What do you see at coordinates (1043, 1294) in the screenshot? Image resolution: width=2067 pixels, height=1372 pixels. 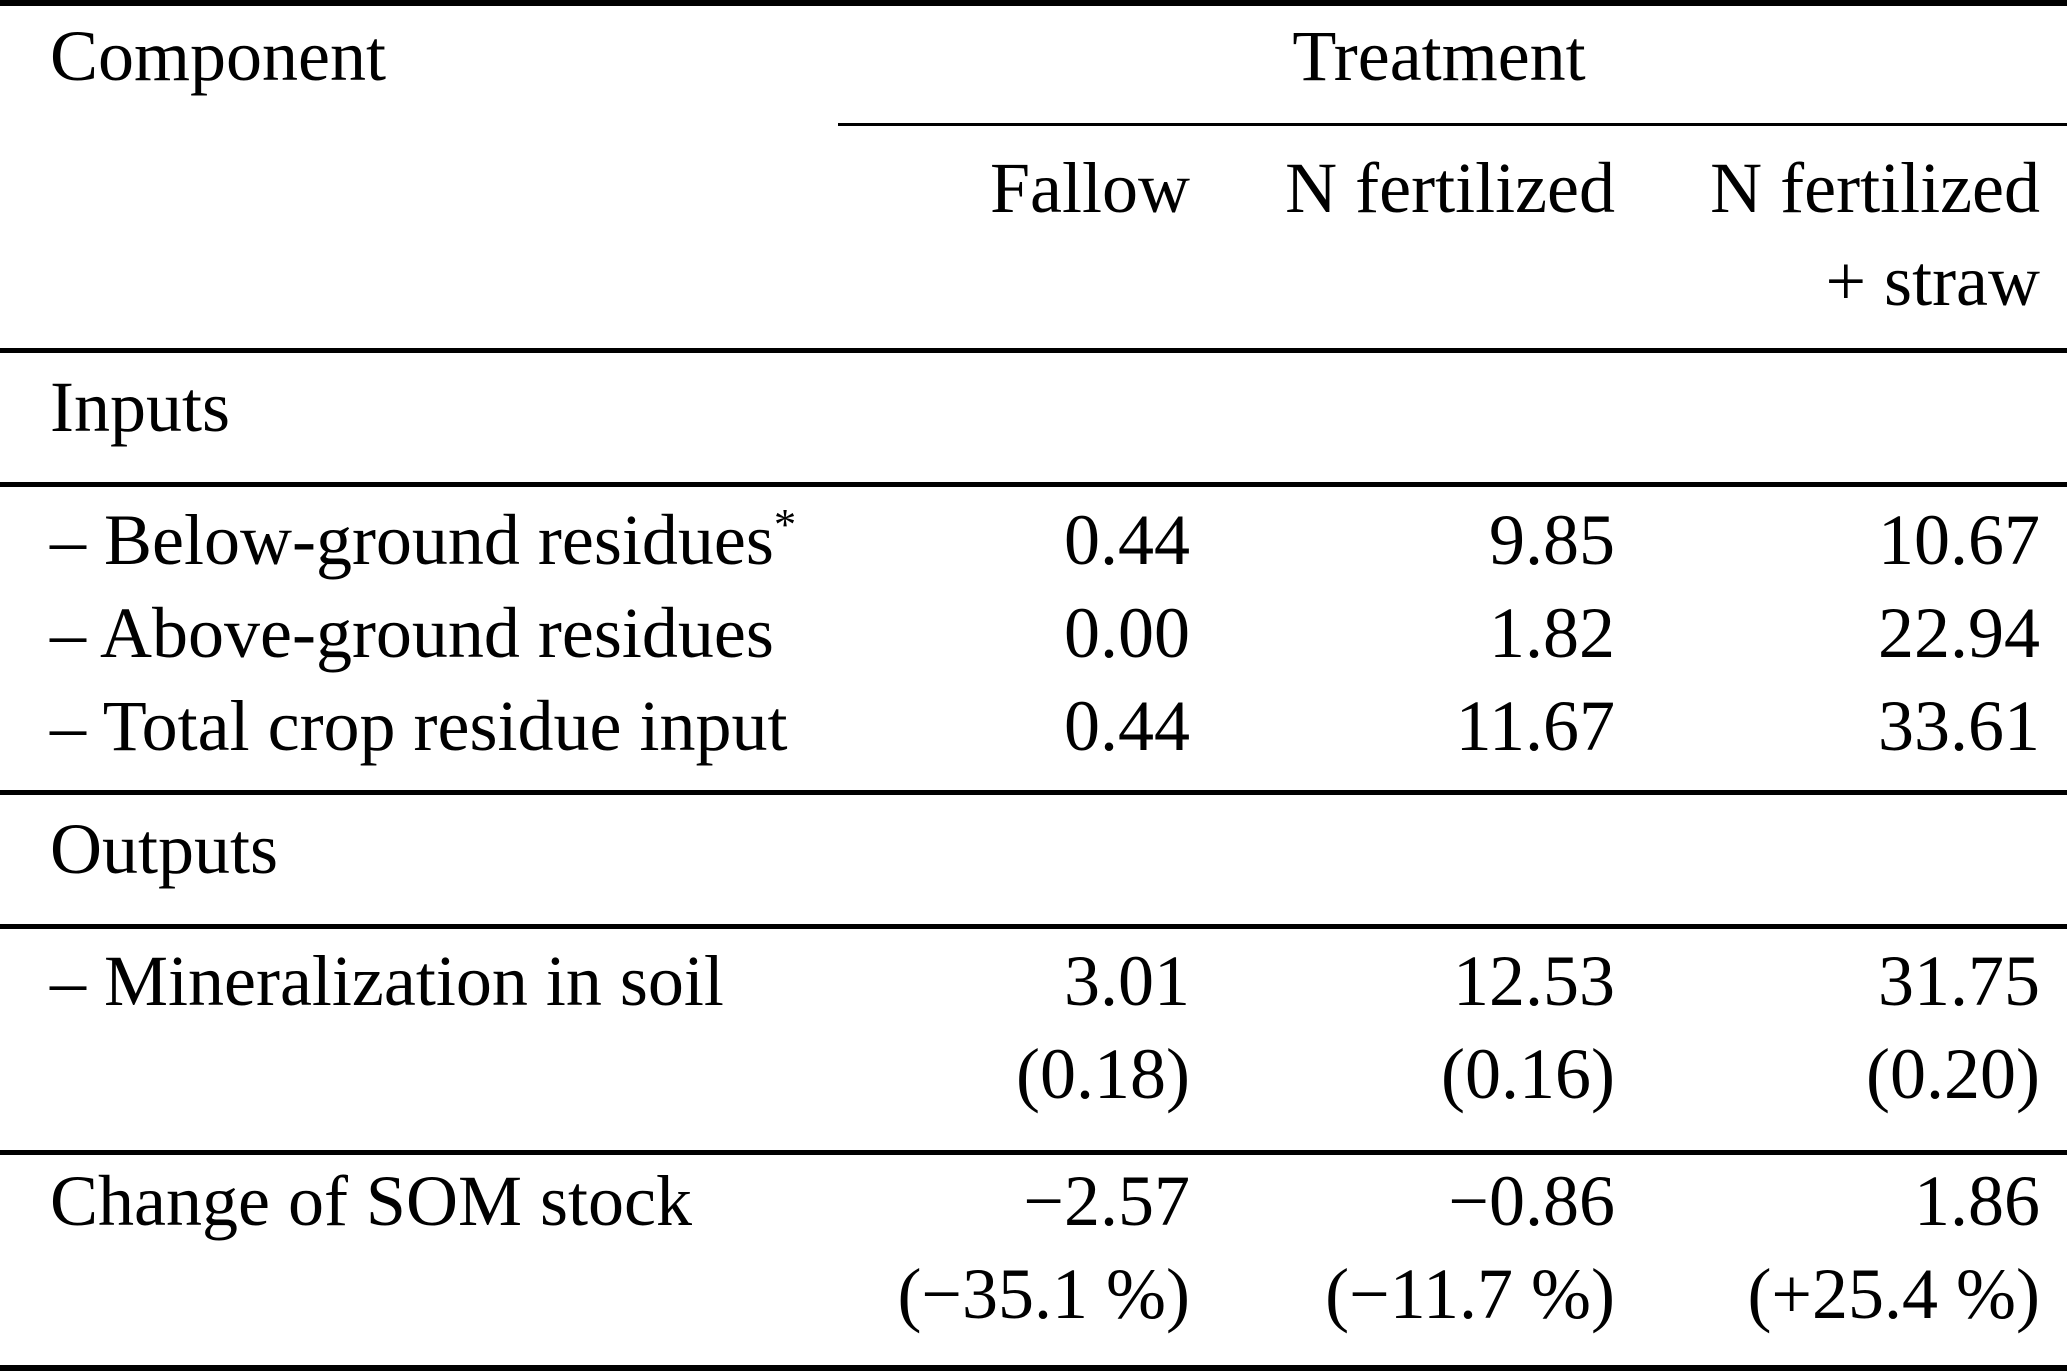 I see `som-change-fallow-percent: (−35.1 %)` at bounding box center [1043, 1294].